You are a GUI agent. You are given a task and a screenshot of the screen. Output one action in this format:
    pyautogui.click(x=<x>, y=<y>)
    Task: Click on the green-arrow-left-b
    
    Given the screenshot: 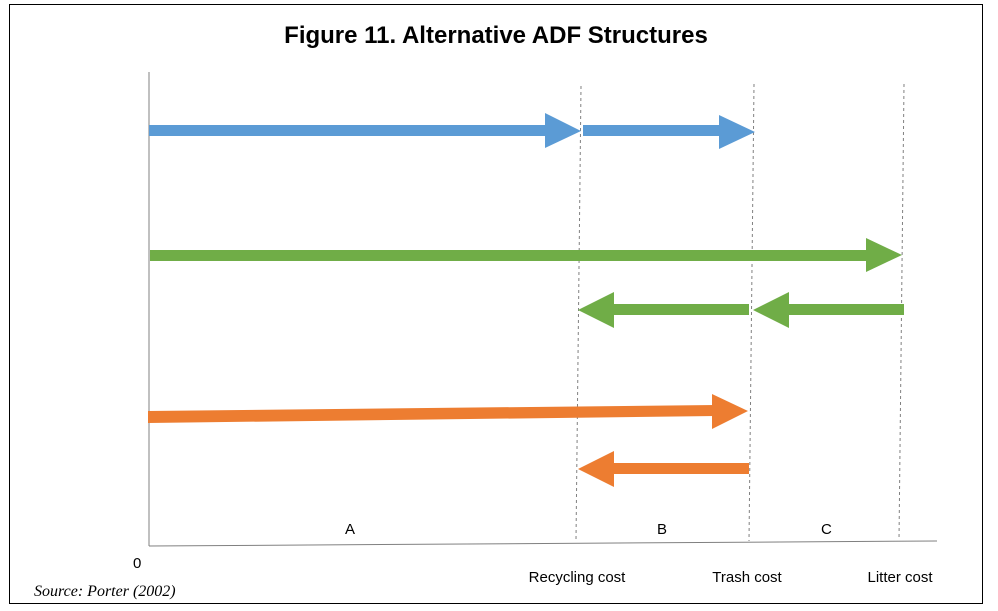 What is the action you would take?
    pyautogui.click(x=663, y=310)
    